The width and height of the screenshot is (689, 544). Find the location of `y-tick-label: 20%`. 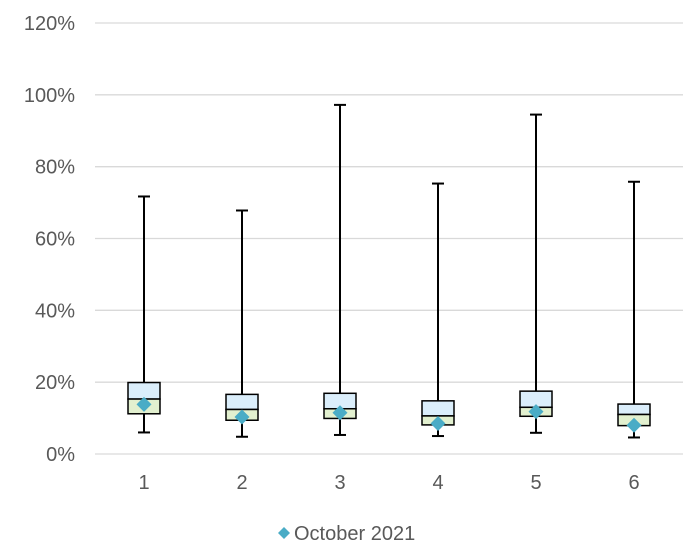

y-tick-label: 20% is located at coordinates (55, 383).